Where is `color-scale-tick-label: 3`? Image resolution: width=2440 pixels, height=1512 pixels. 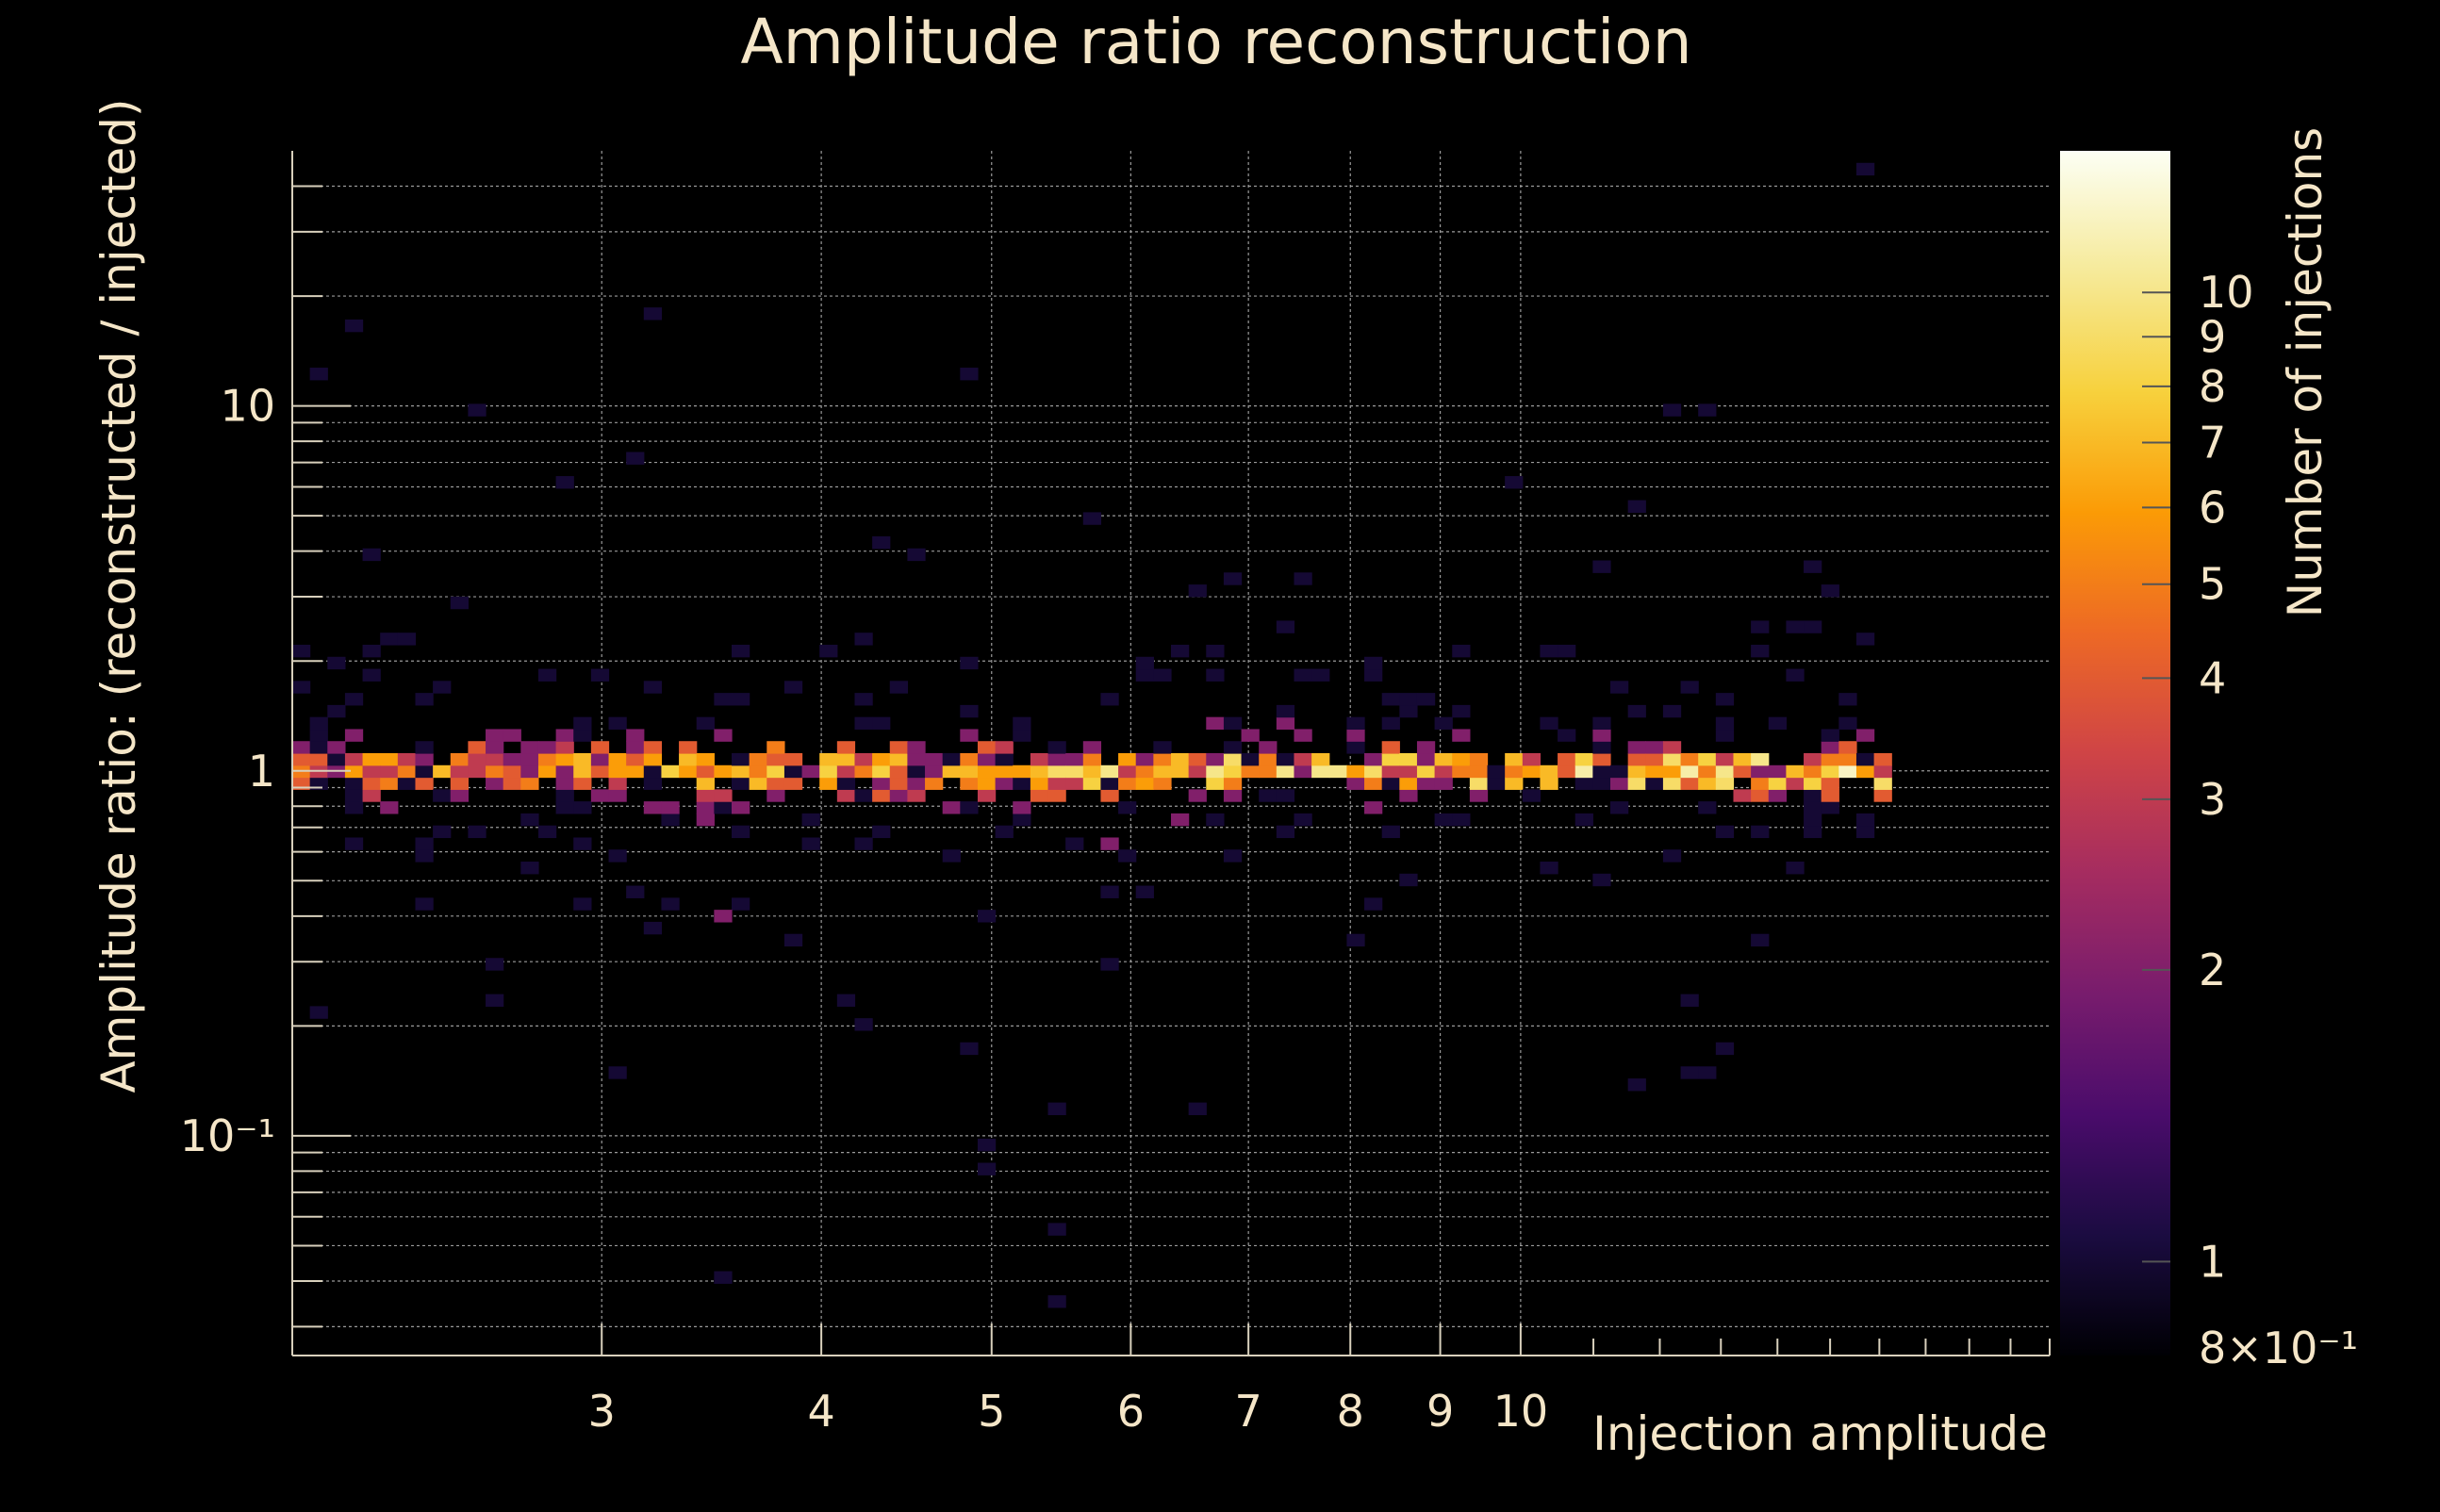
color-scale-tick-label: 3 is located at coordinates (2212, 799).